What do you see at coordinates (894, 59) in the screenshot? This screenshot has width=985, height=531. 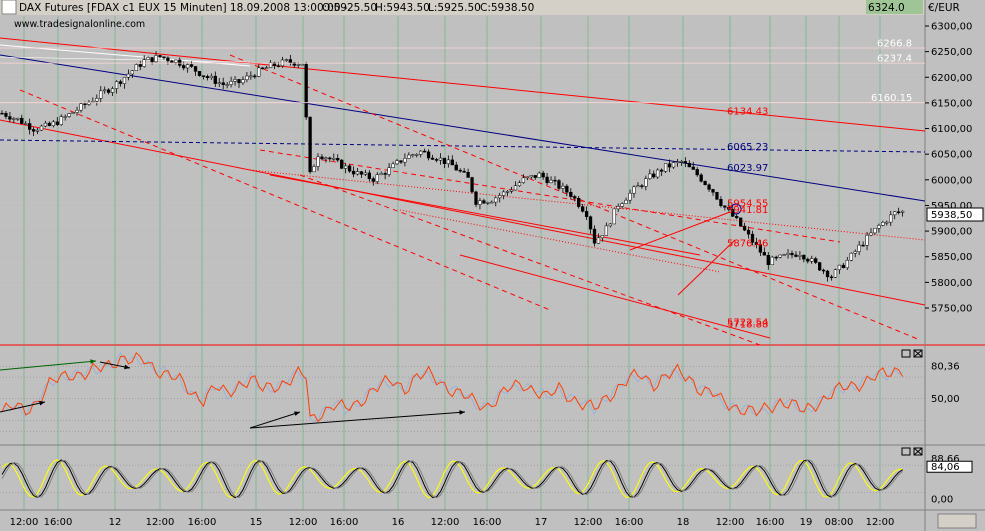 I see `level-label-1: 6237.4` at bounding box center [894, 59].